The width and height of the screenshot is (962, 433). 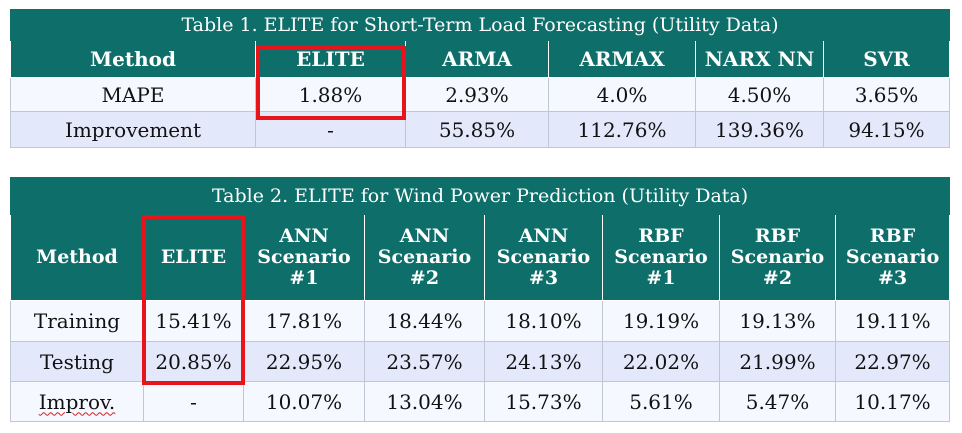 What do you see at coordinates (622, 59) in the screenshot?
I see `table1-header-armax: ARMAX` at bounding box center [622, 59].